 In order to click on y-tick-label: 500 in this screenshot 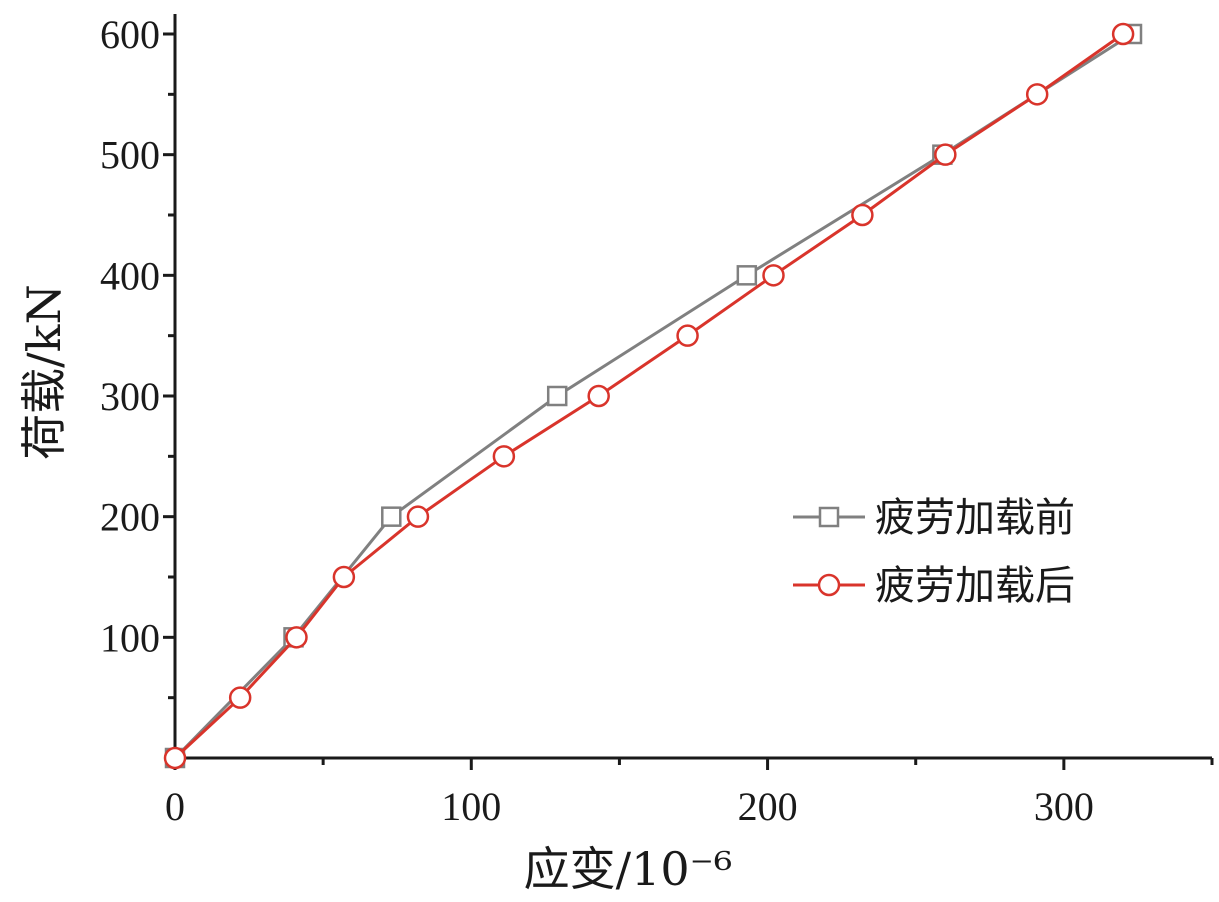, I will do `click(130, 155)`.